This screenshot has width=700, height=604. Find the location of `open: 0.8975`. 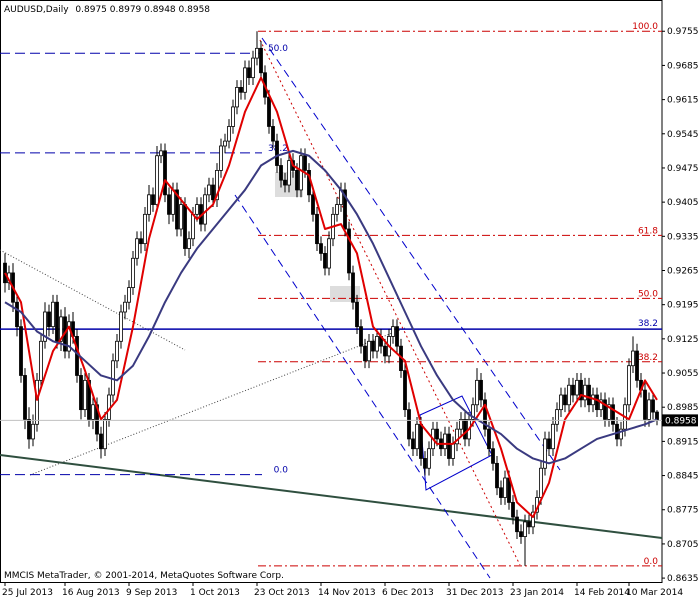

open: 0.8975 is located at coordinates (91, 10).